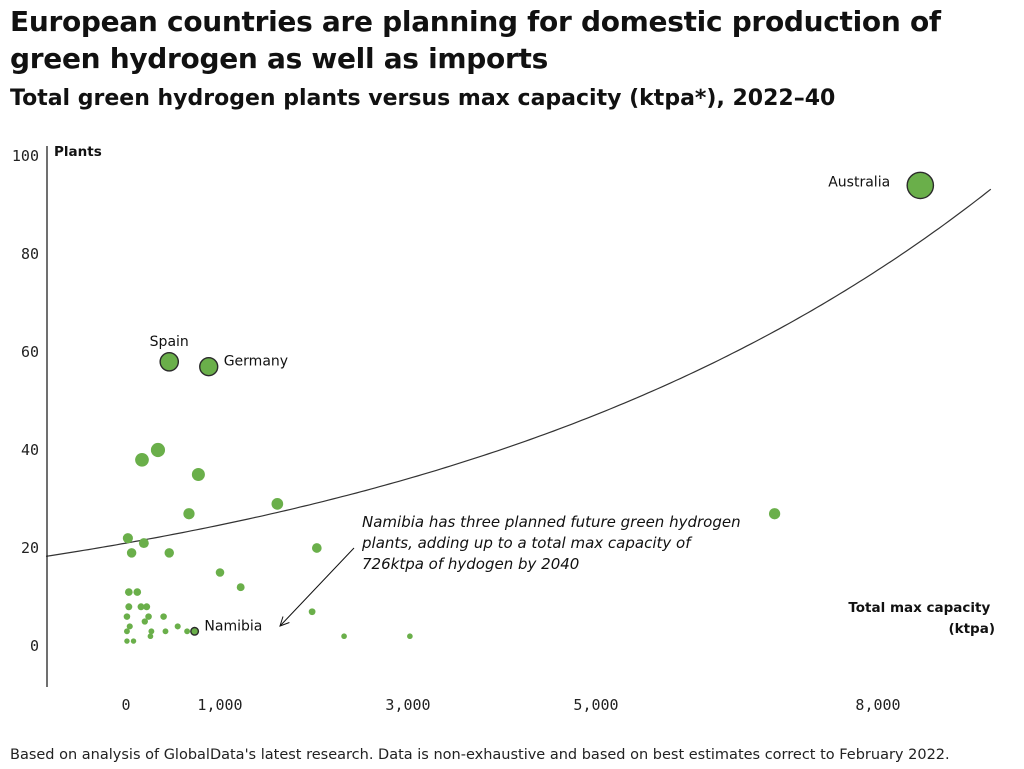  Describe the element at coordinates (859, 182) in the screenshot. I see `point-label-australia: Australia` at that location.